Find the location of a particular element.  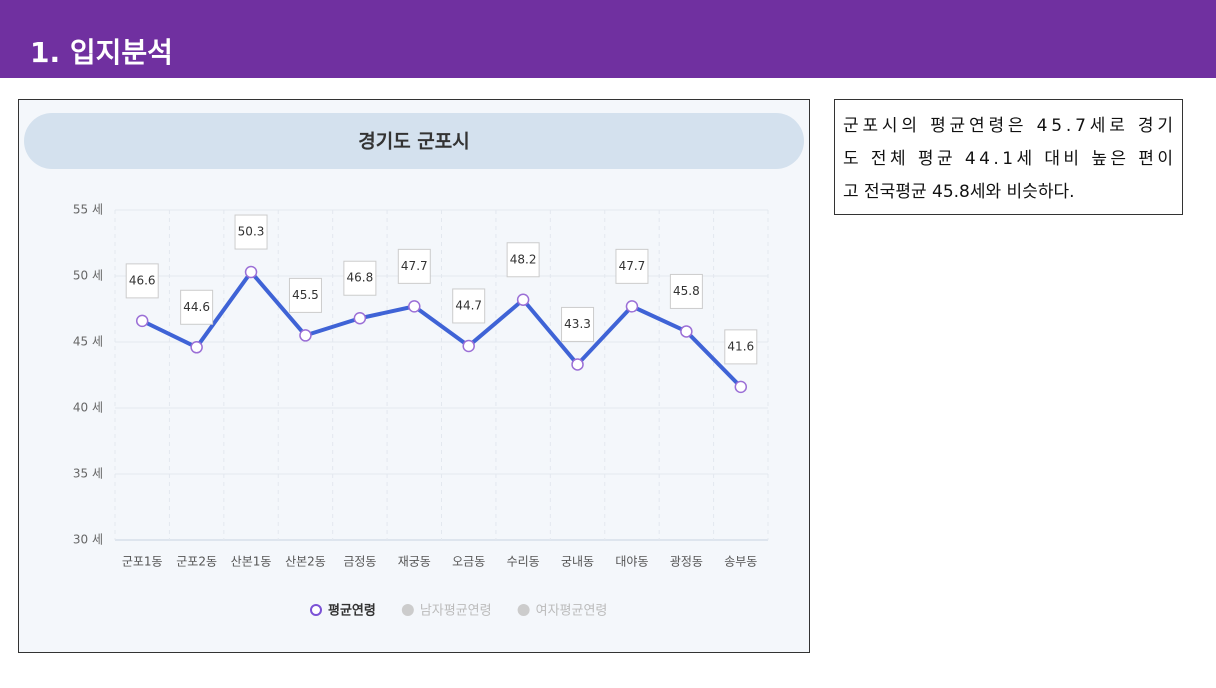

legend-label: 남자평균연령 is located at coordinates (456, 611).